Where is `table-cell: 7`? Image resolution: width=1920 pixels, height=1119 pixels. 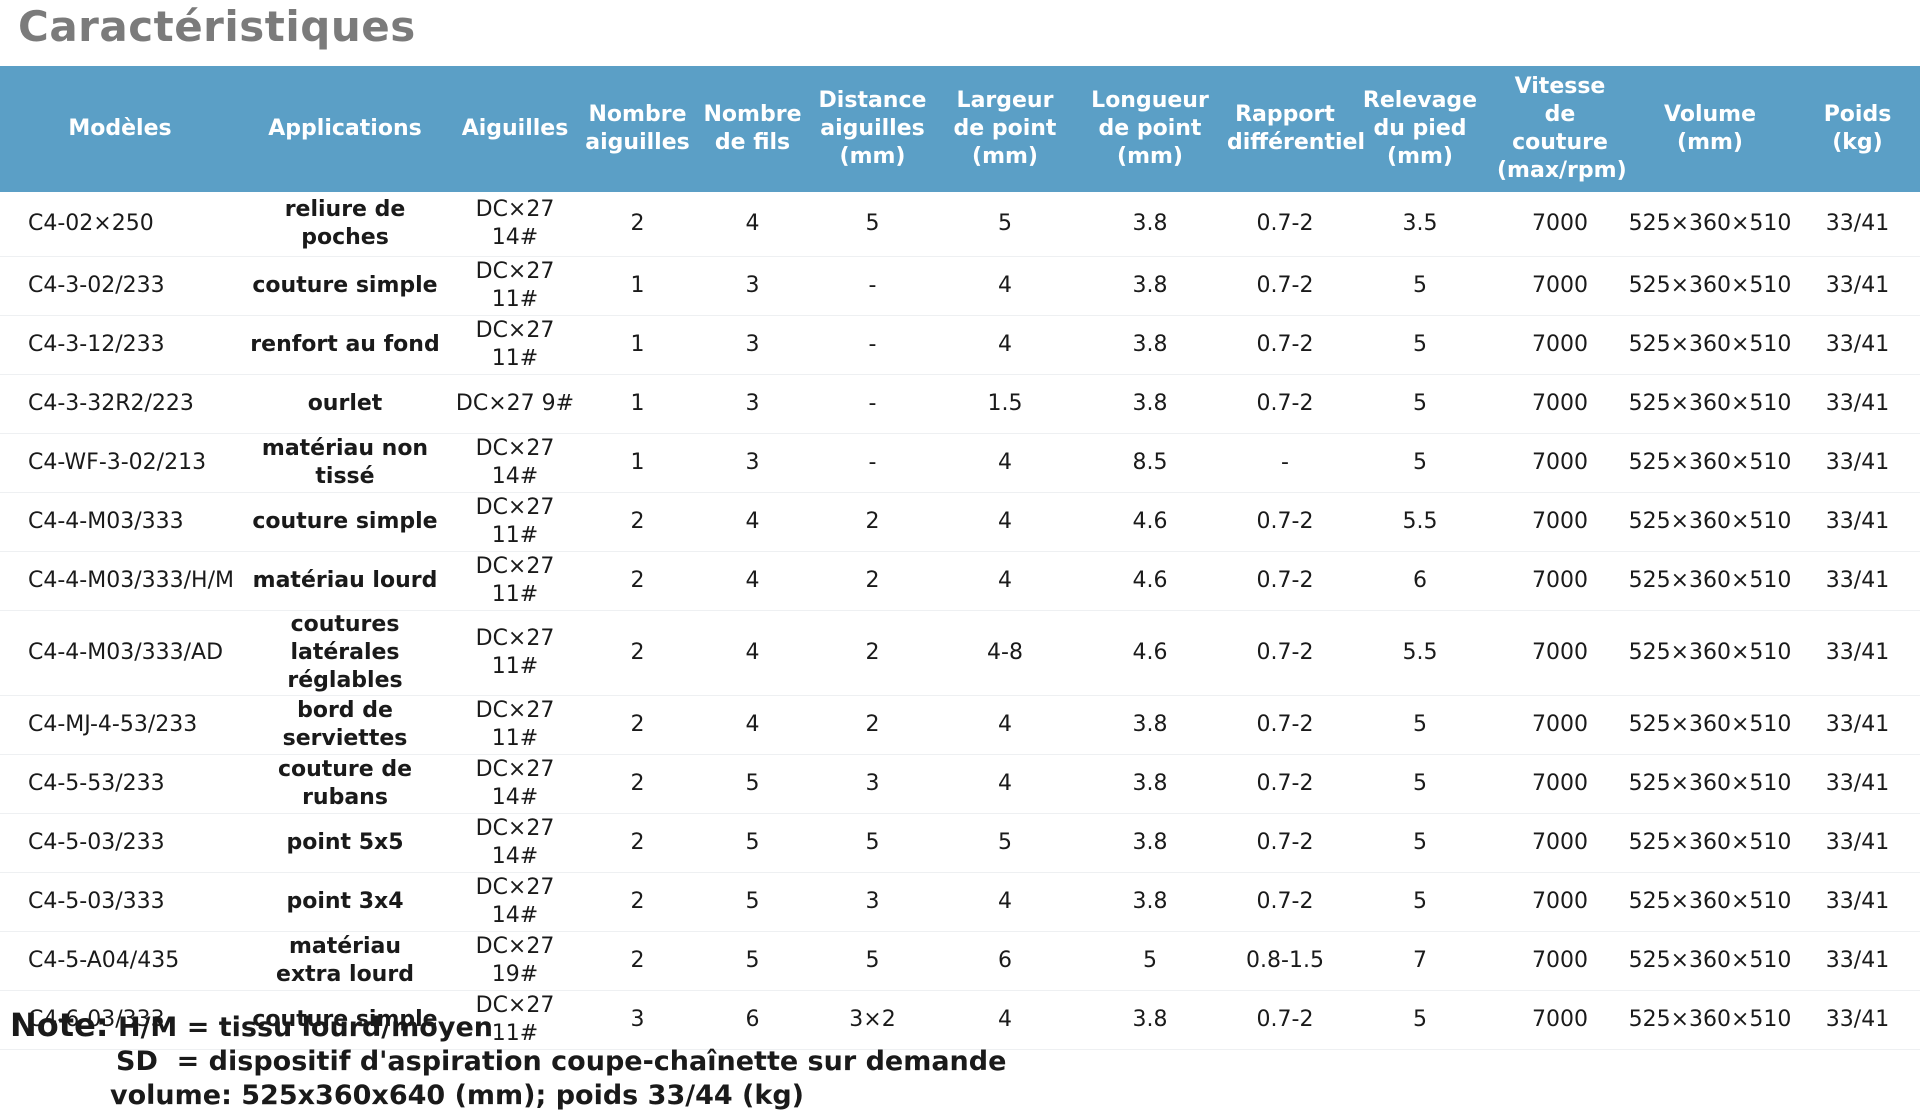 table-cell: 7 is located at coordinates (1420, 961).